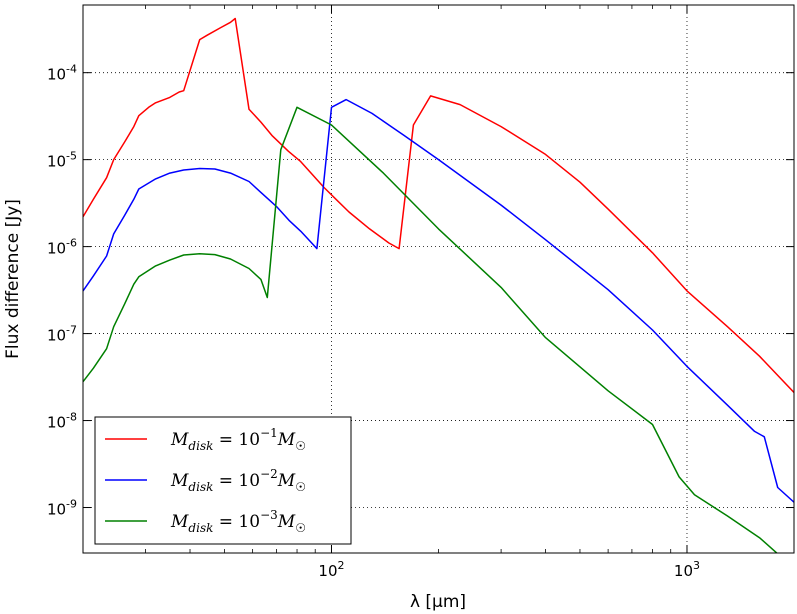 The width and height of the screenshot is (797, 614). What do you see at coordinates (62, 334) in the screenshot?
I see `y-tick-label-3: 10⁻⁷` at bounding box center [62, 334].